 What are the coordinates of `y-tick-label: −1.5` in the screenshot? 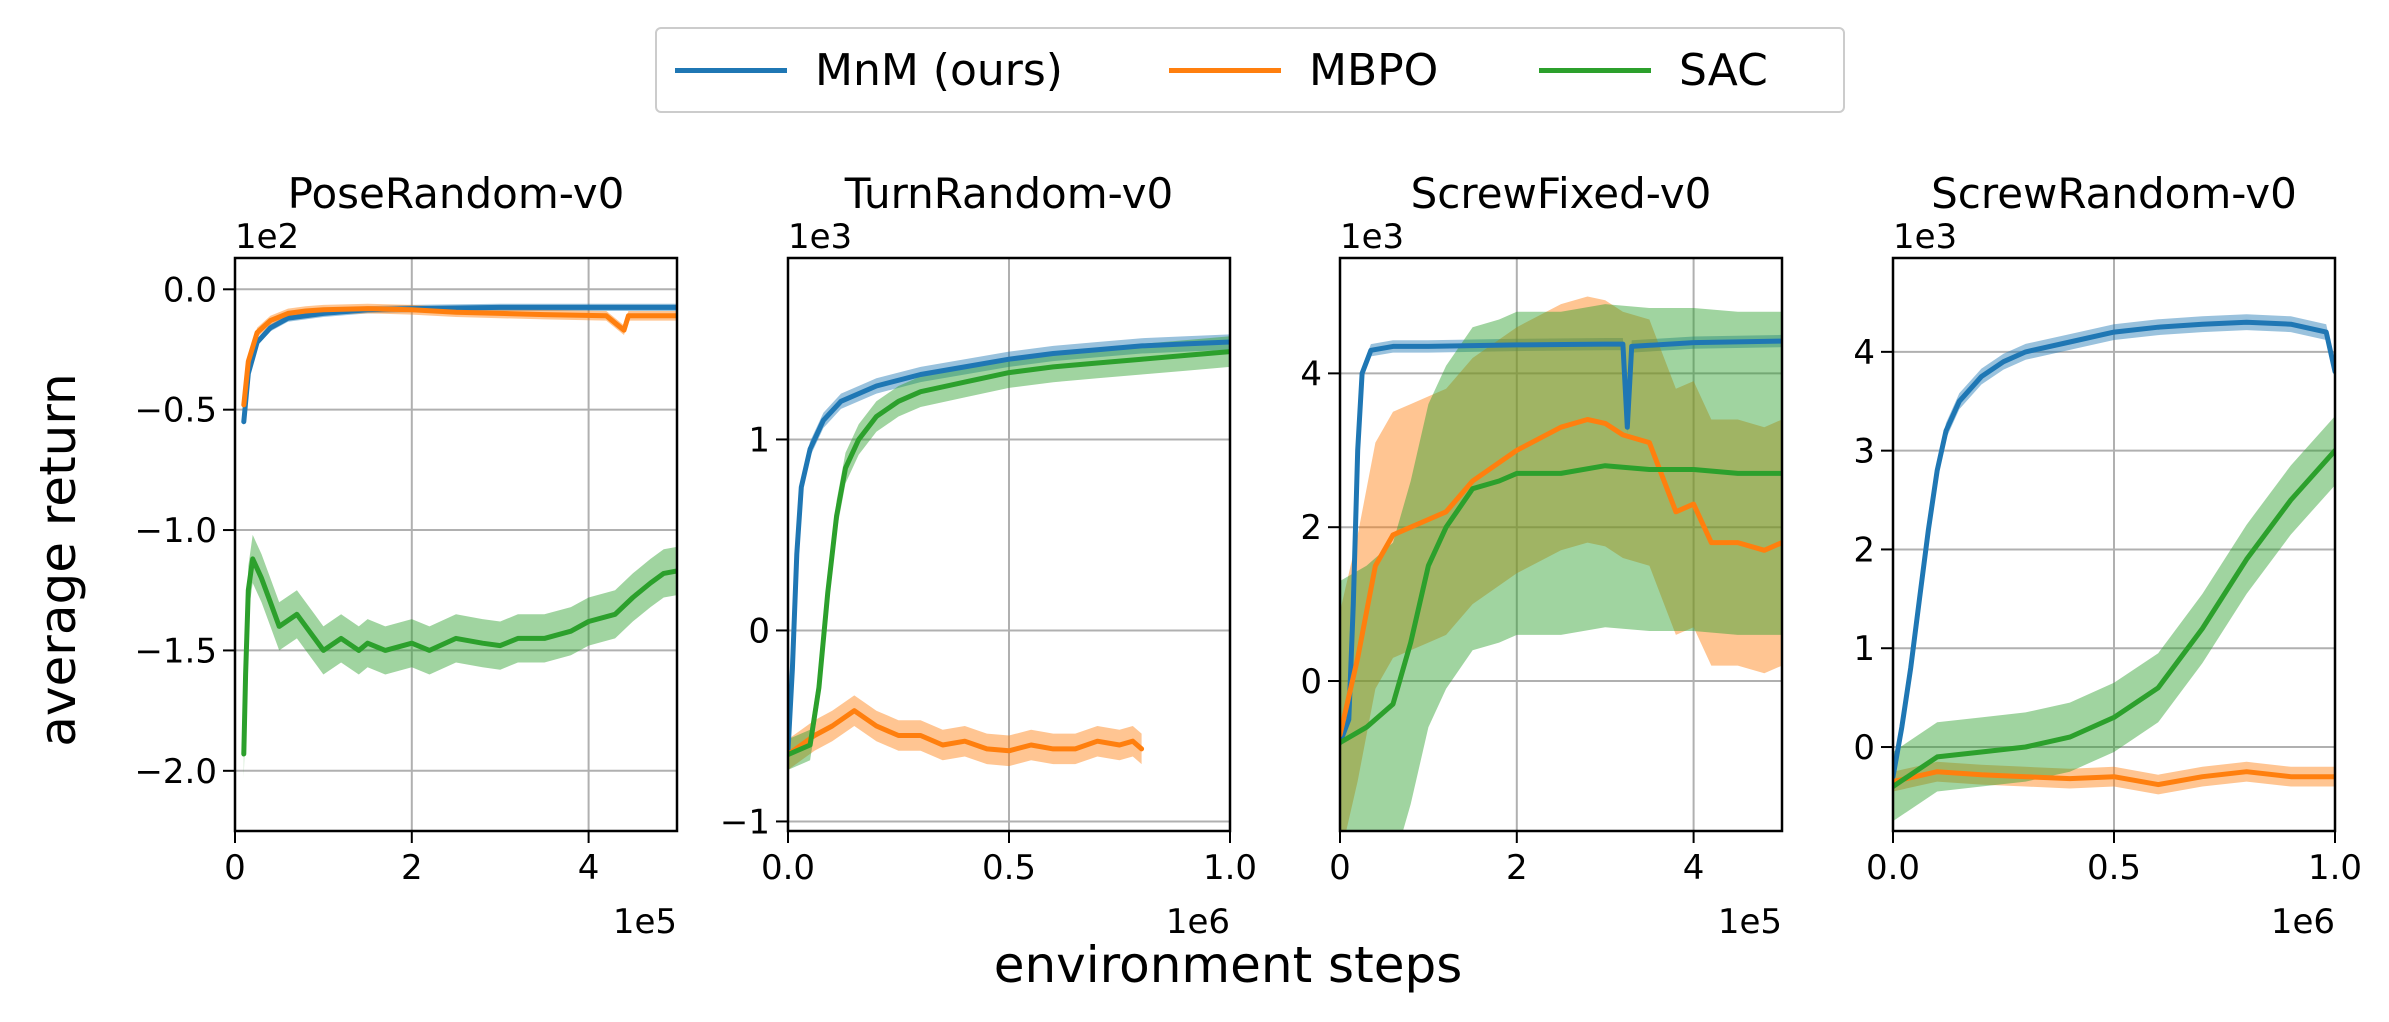 It's located at (175, 651).